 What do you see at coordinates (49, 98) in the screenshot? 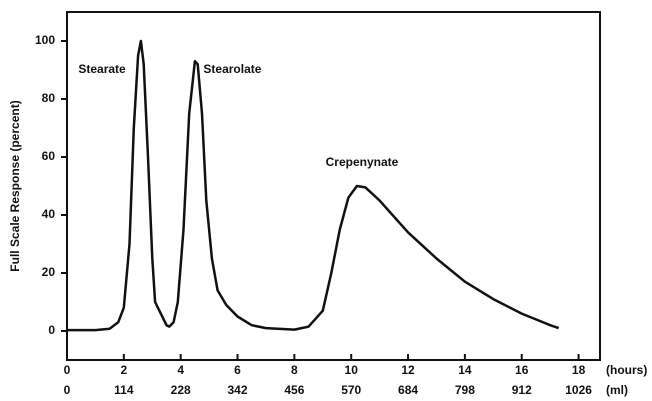
I see `y-tick-label: 80` at bounding box center [49, 98].